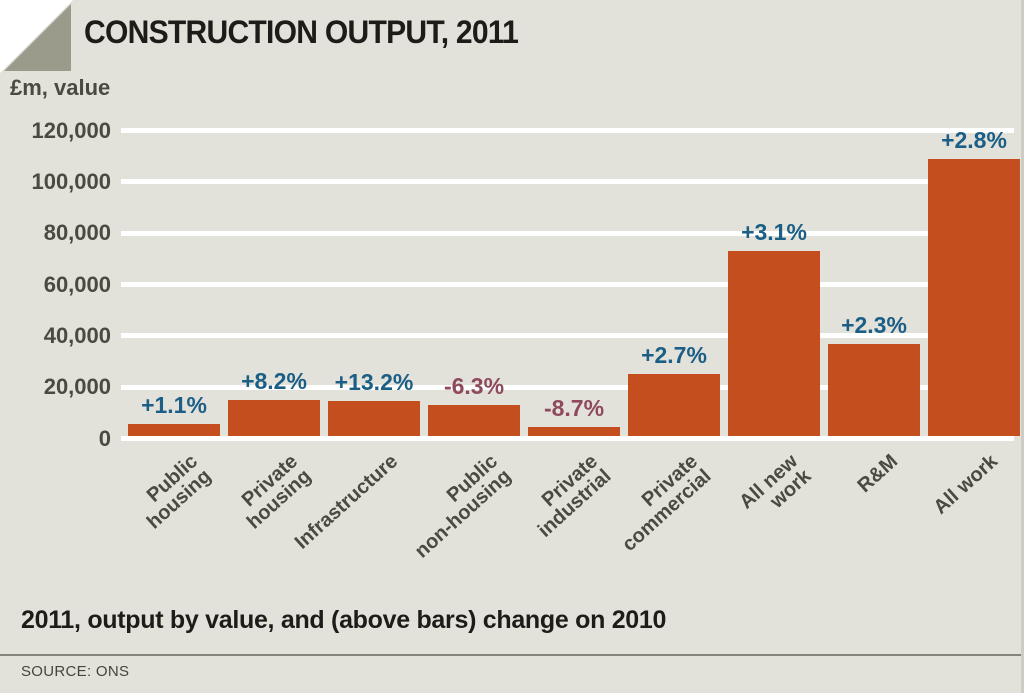  I want to click on chart-title: CONSTRUCTION OUTPUT, 2011, so click(301, 32).